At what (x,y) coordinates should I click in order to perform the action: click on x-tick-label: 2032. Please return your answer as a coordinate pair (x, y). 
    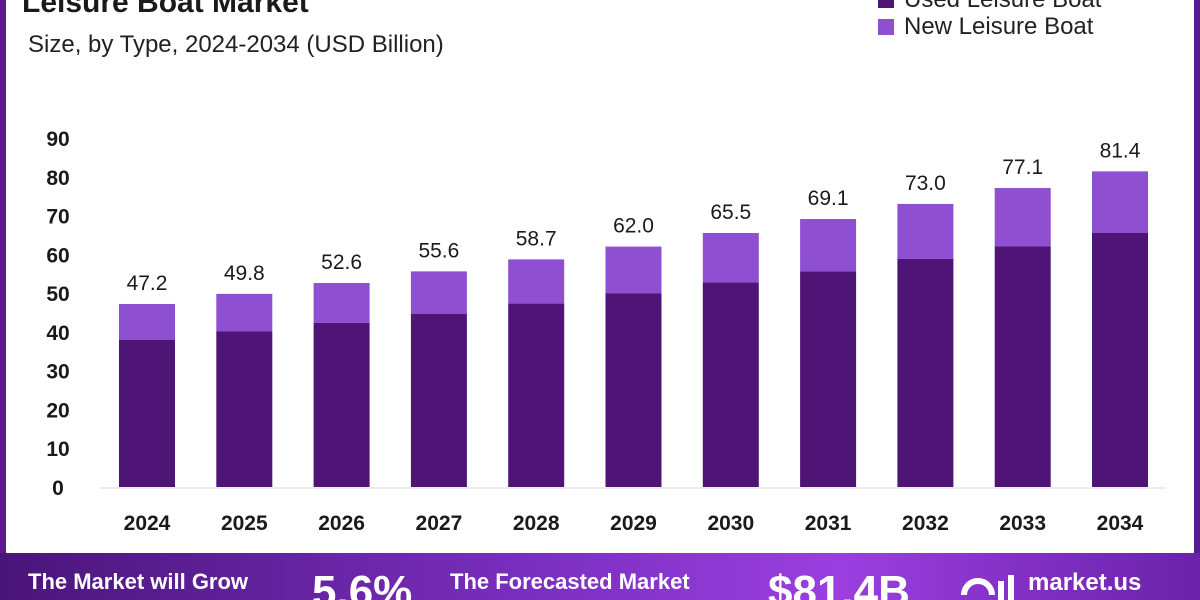
    Looking at the image, I should click on (925, 523).